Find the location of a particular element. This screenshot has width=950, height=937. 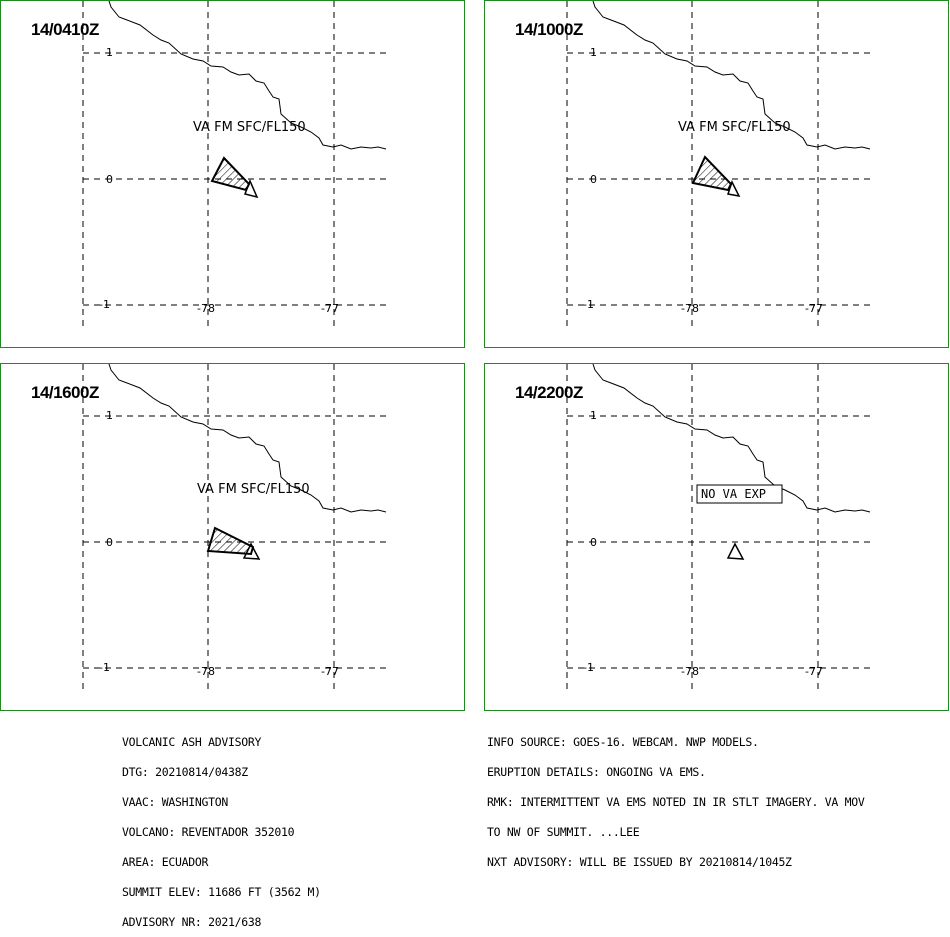

advisory-line: VAAC: WASHINGTON is located at coordinates (175, 802).